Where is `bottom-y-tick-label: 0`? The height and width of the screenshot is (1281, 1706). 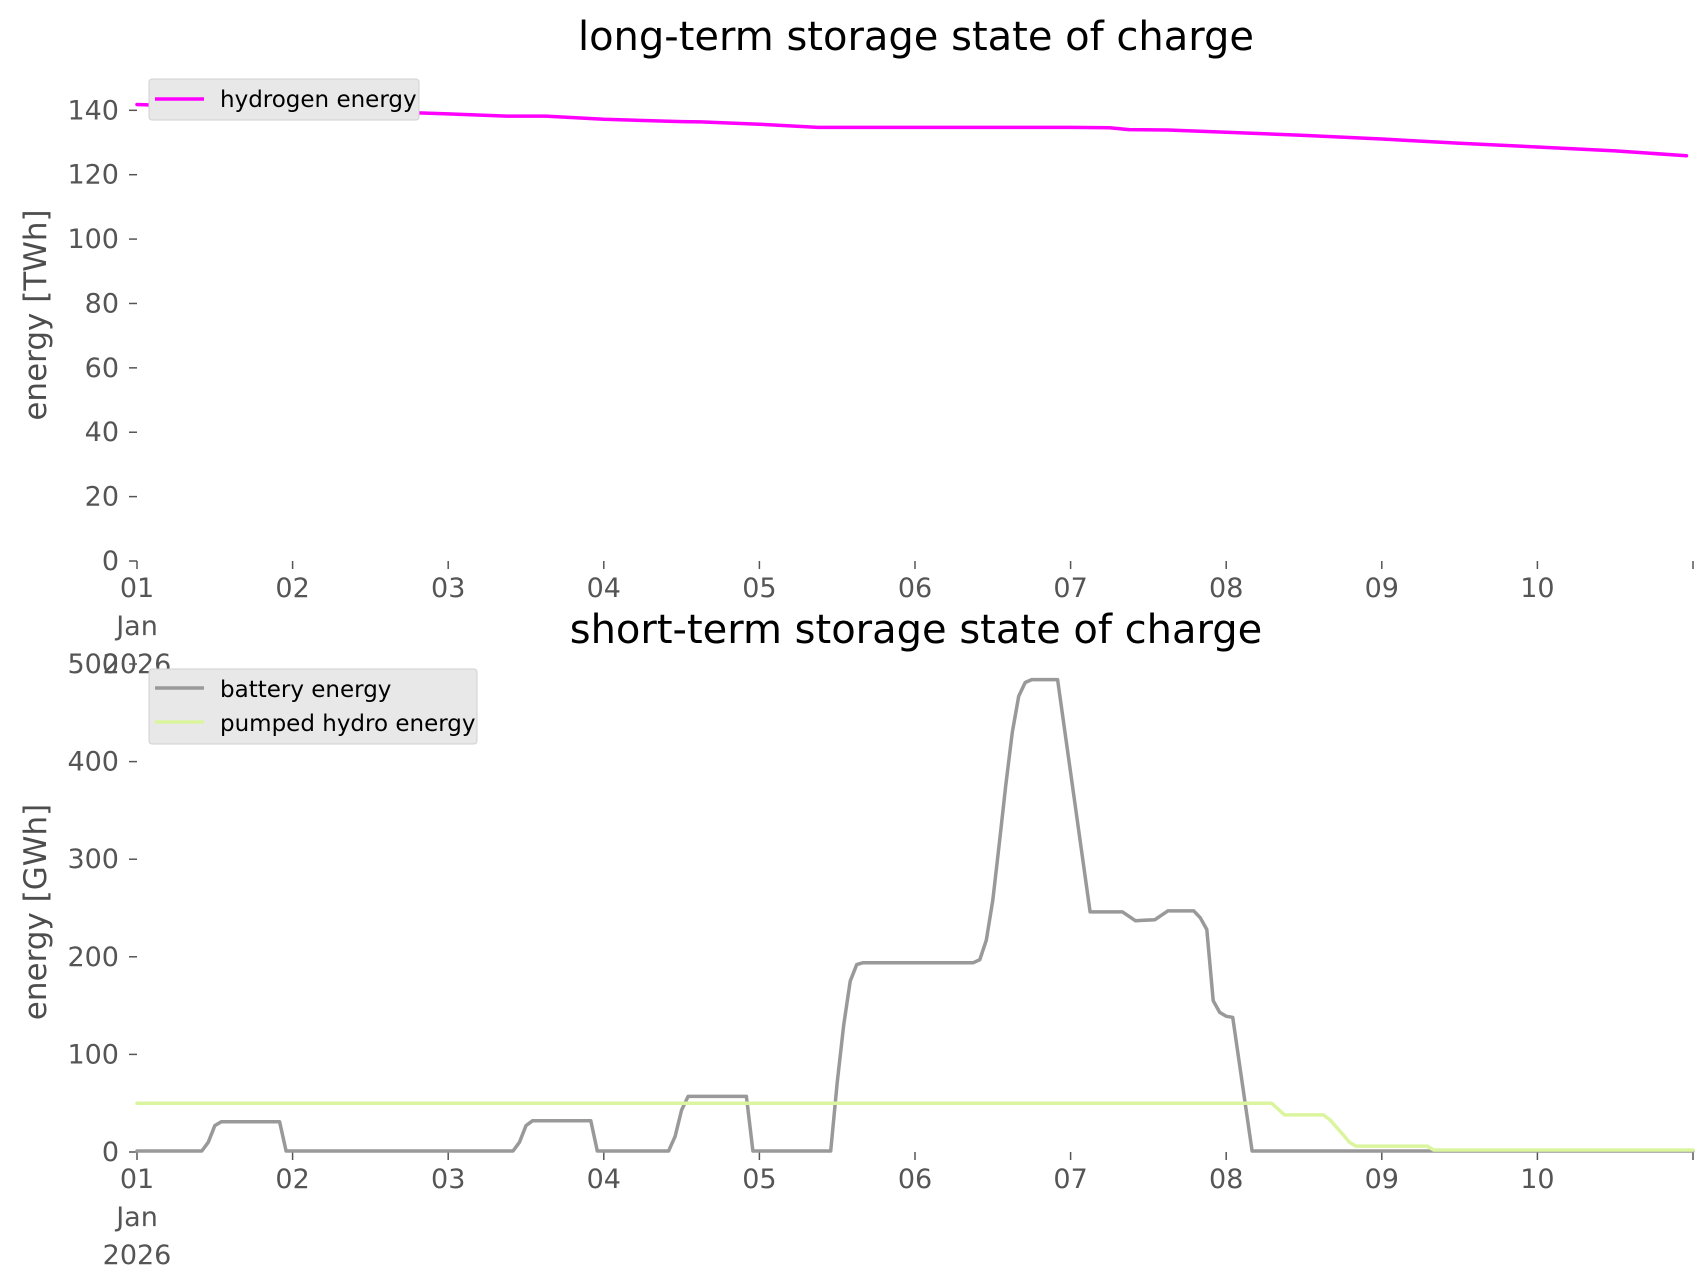 bottom-y-tick-label: 0 is located at coordinates (110, 1152).